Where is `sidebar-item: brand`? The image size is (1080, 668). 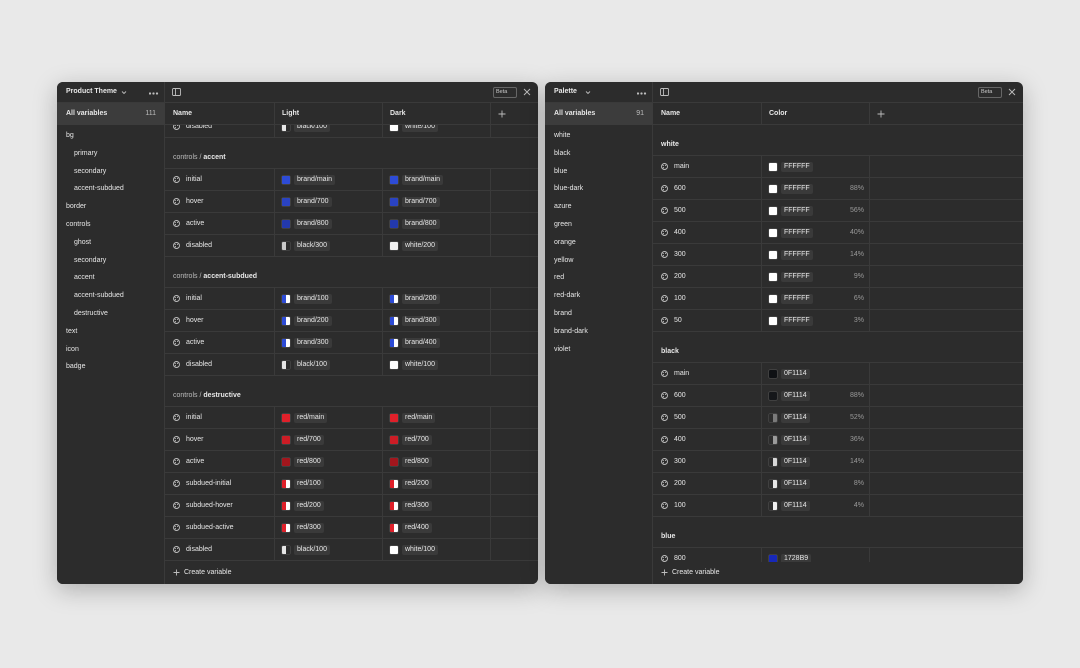
sidebar-item: brand is located at coordinates (563, 313).